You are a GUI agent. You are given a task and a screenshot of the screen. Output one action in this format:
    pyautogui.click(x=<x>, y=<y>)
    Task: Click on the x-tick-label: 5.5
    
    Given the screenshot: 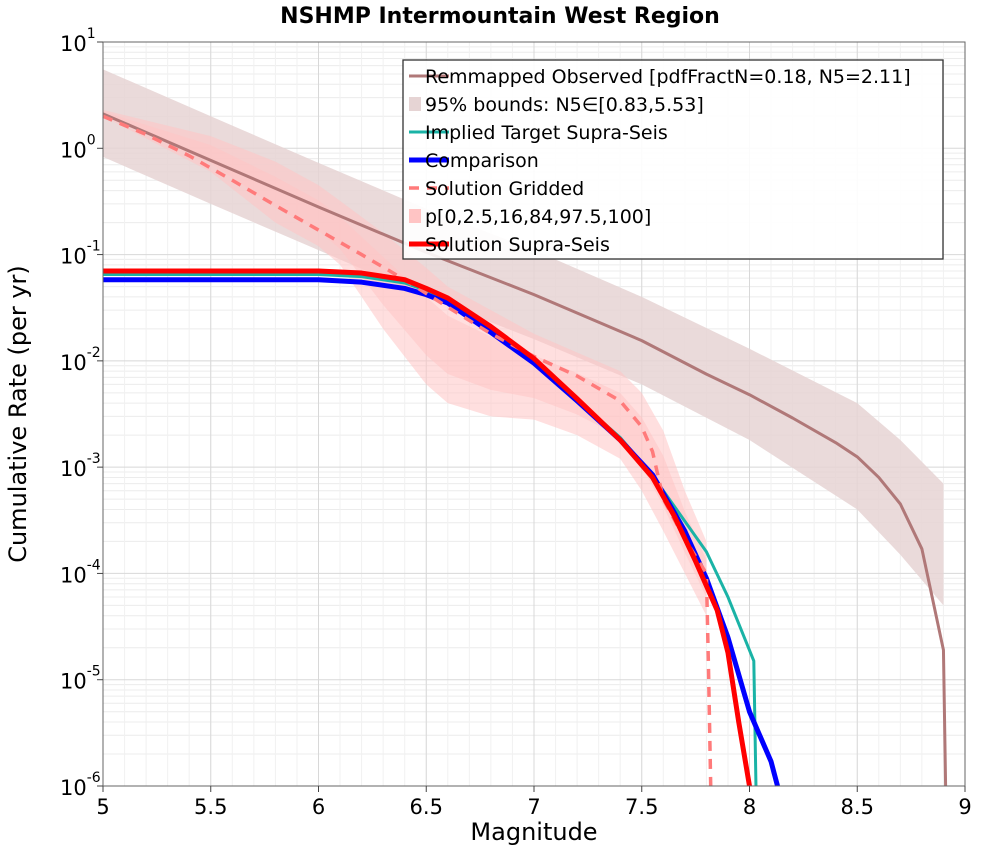 What is the action you would take?
    pyautogui.click(x=210, y=807)
    